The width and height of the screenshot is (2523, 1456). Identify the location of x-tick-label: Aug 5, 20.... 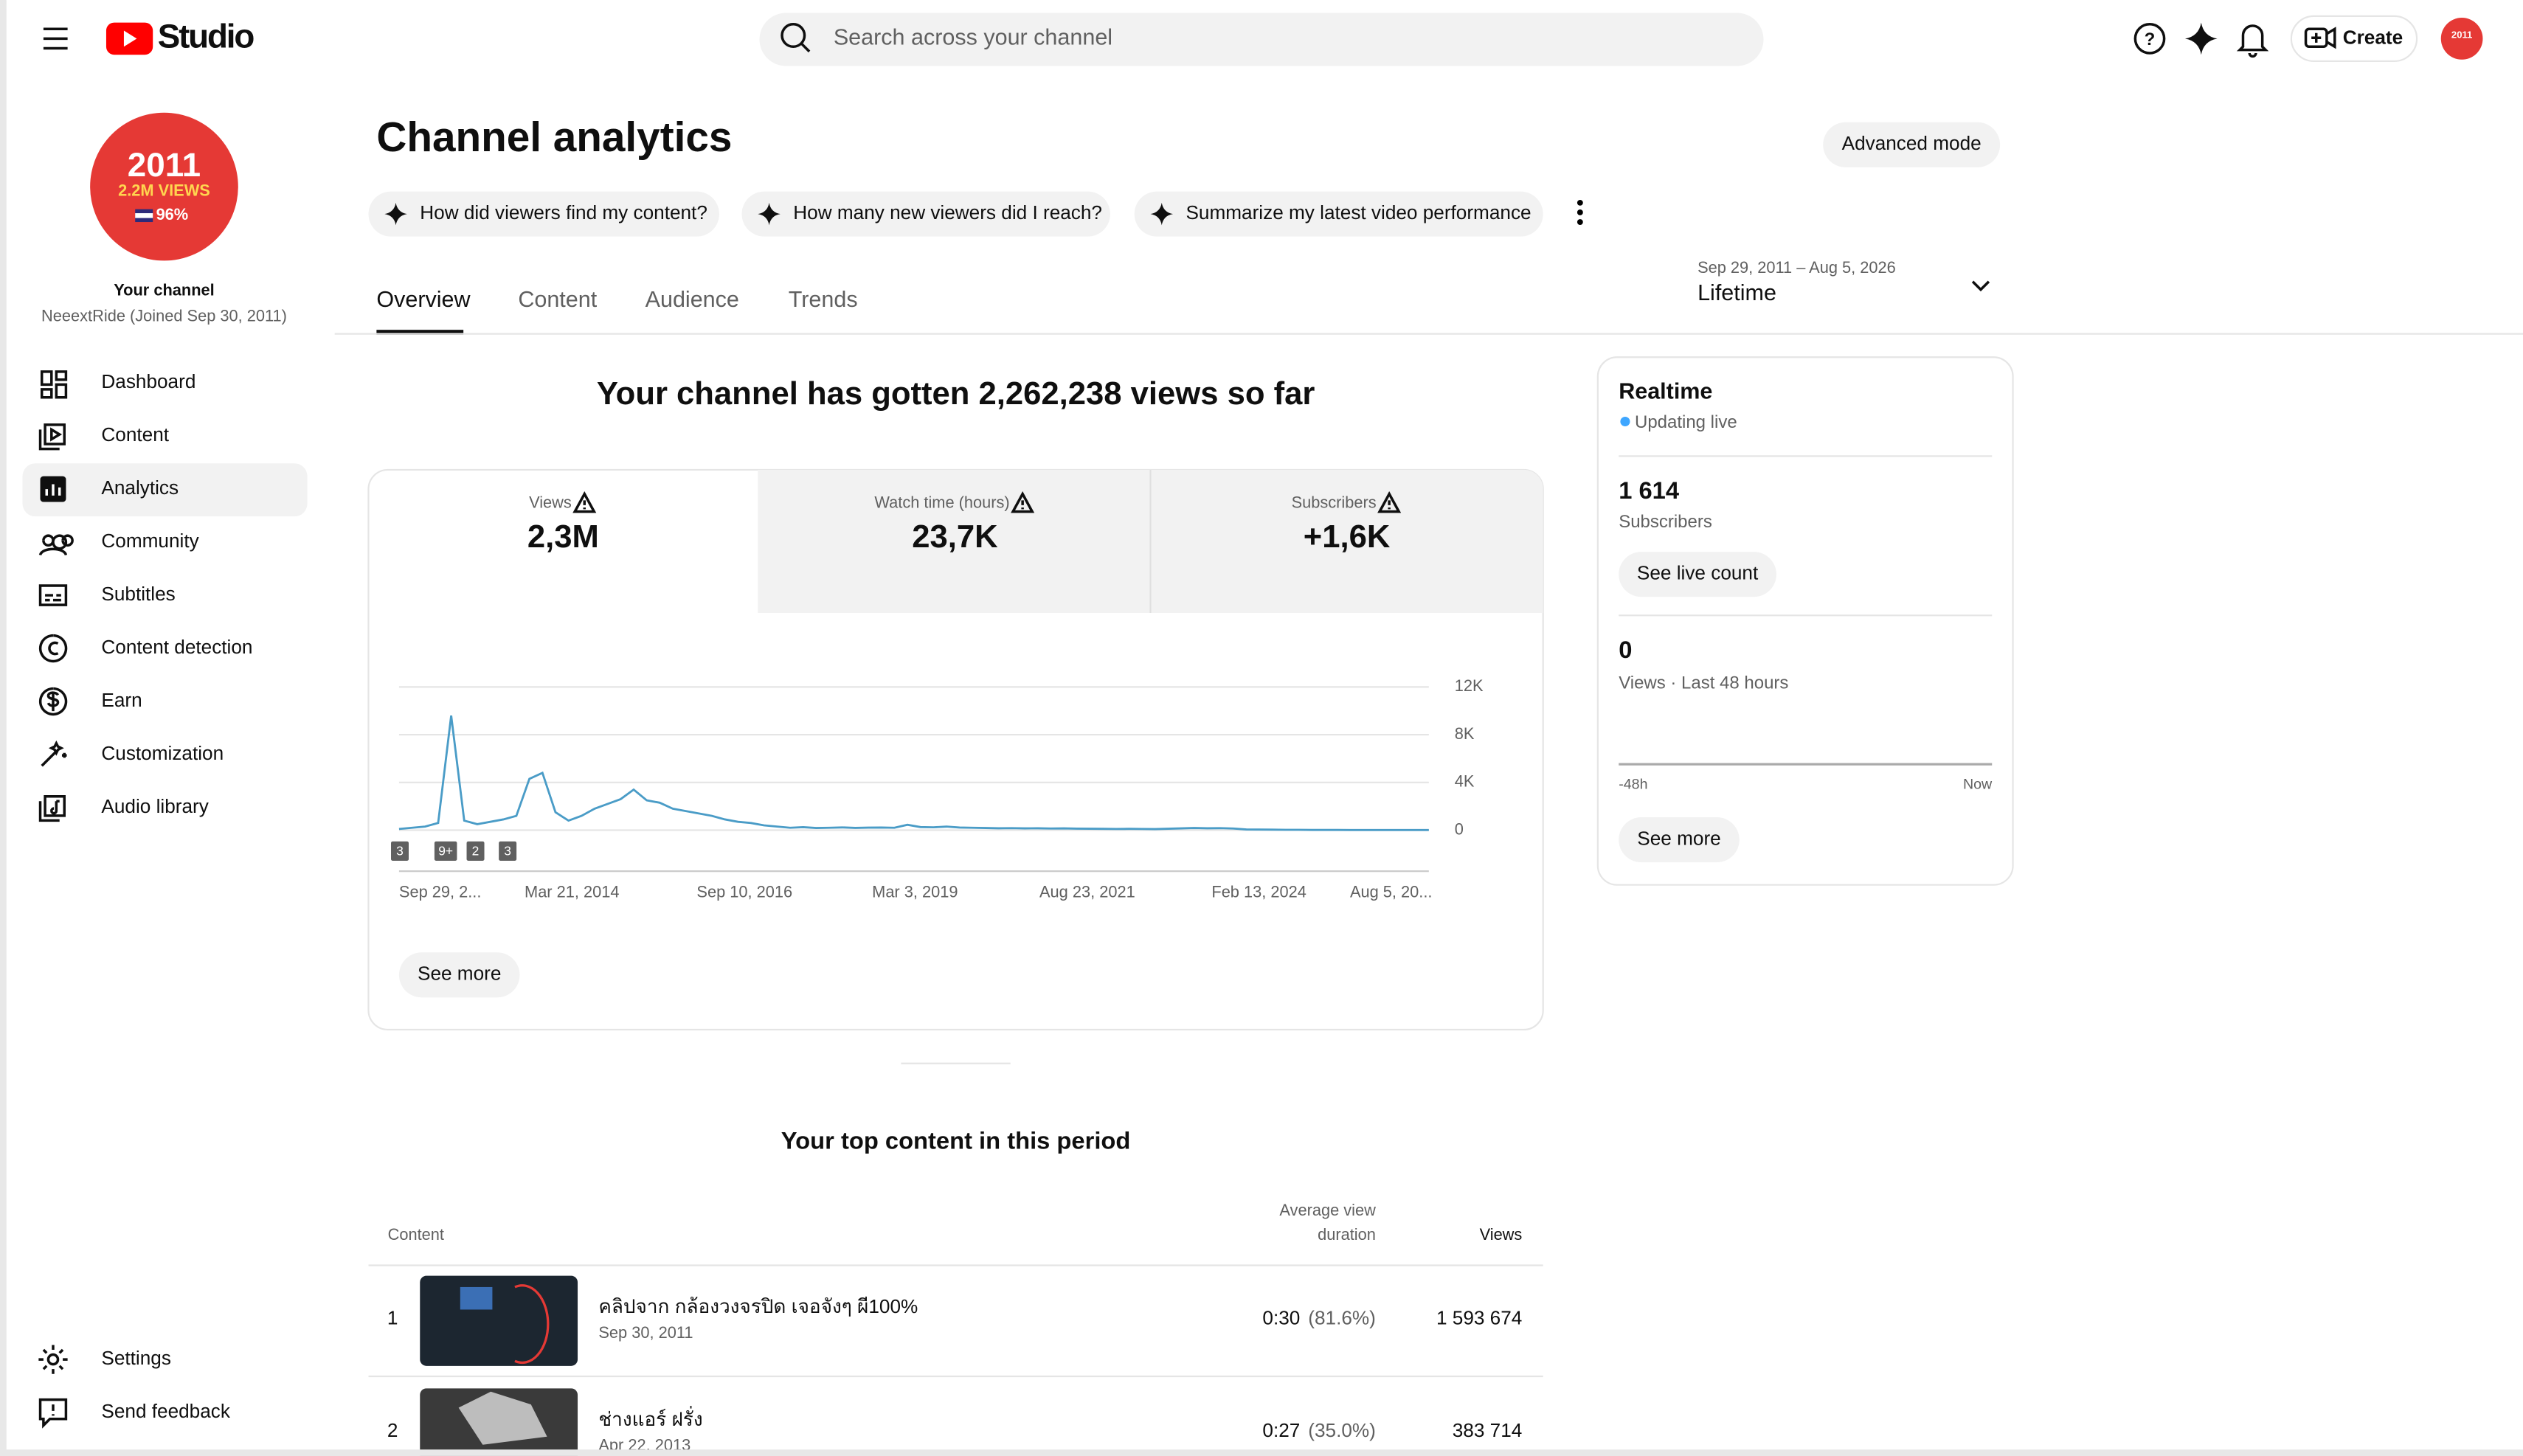
(1391, 891).